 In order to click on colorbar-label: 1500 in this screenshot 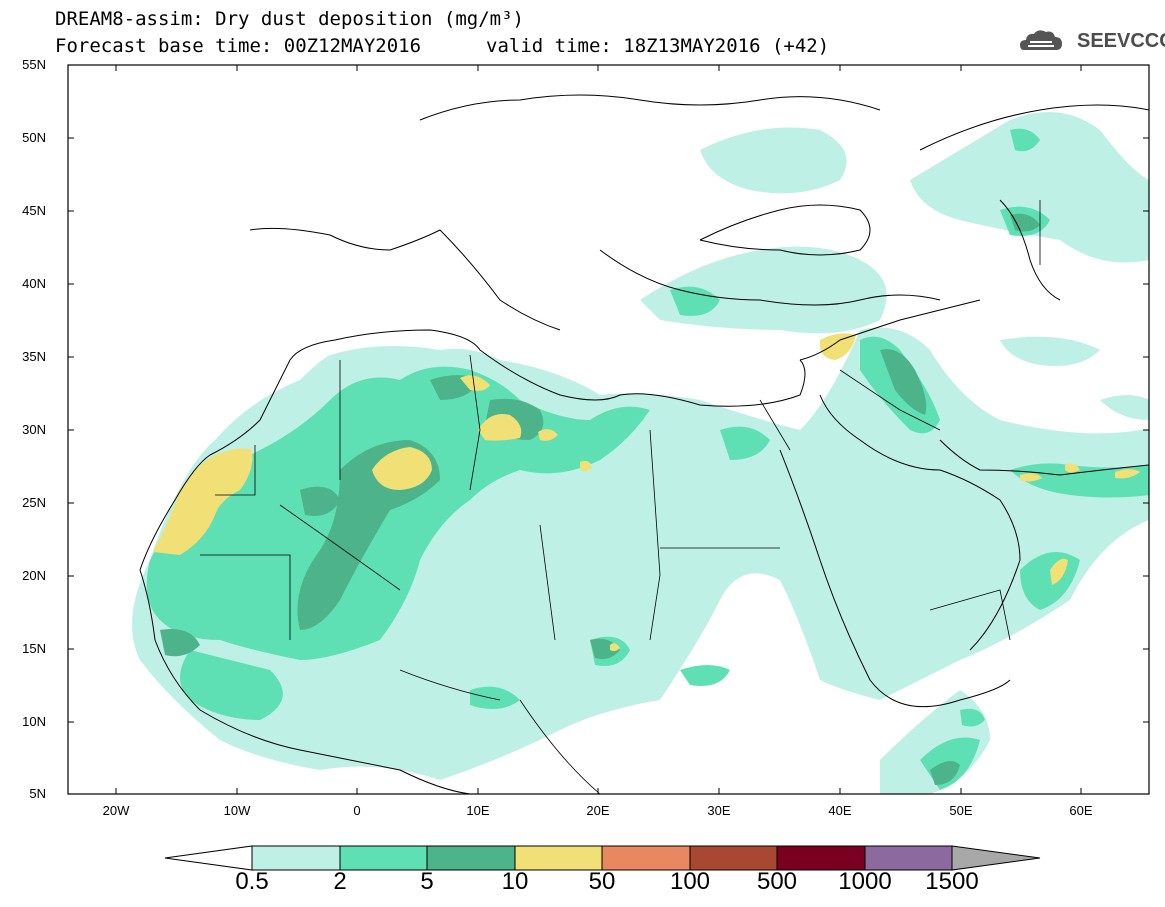, I will do `click(952, 881)`.